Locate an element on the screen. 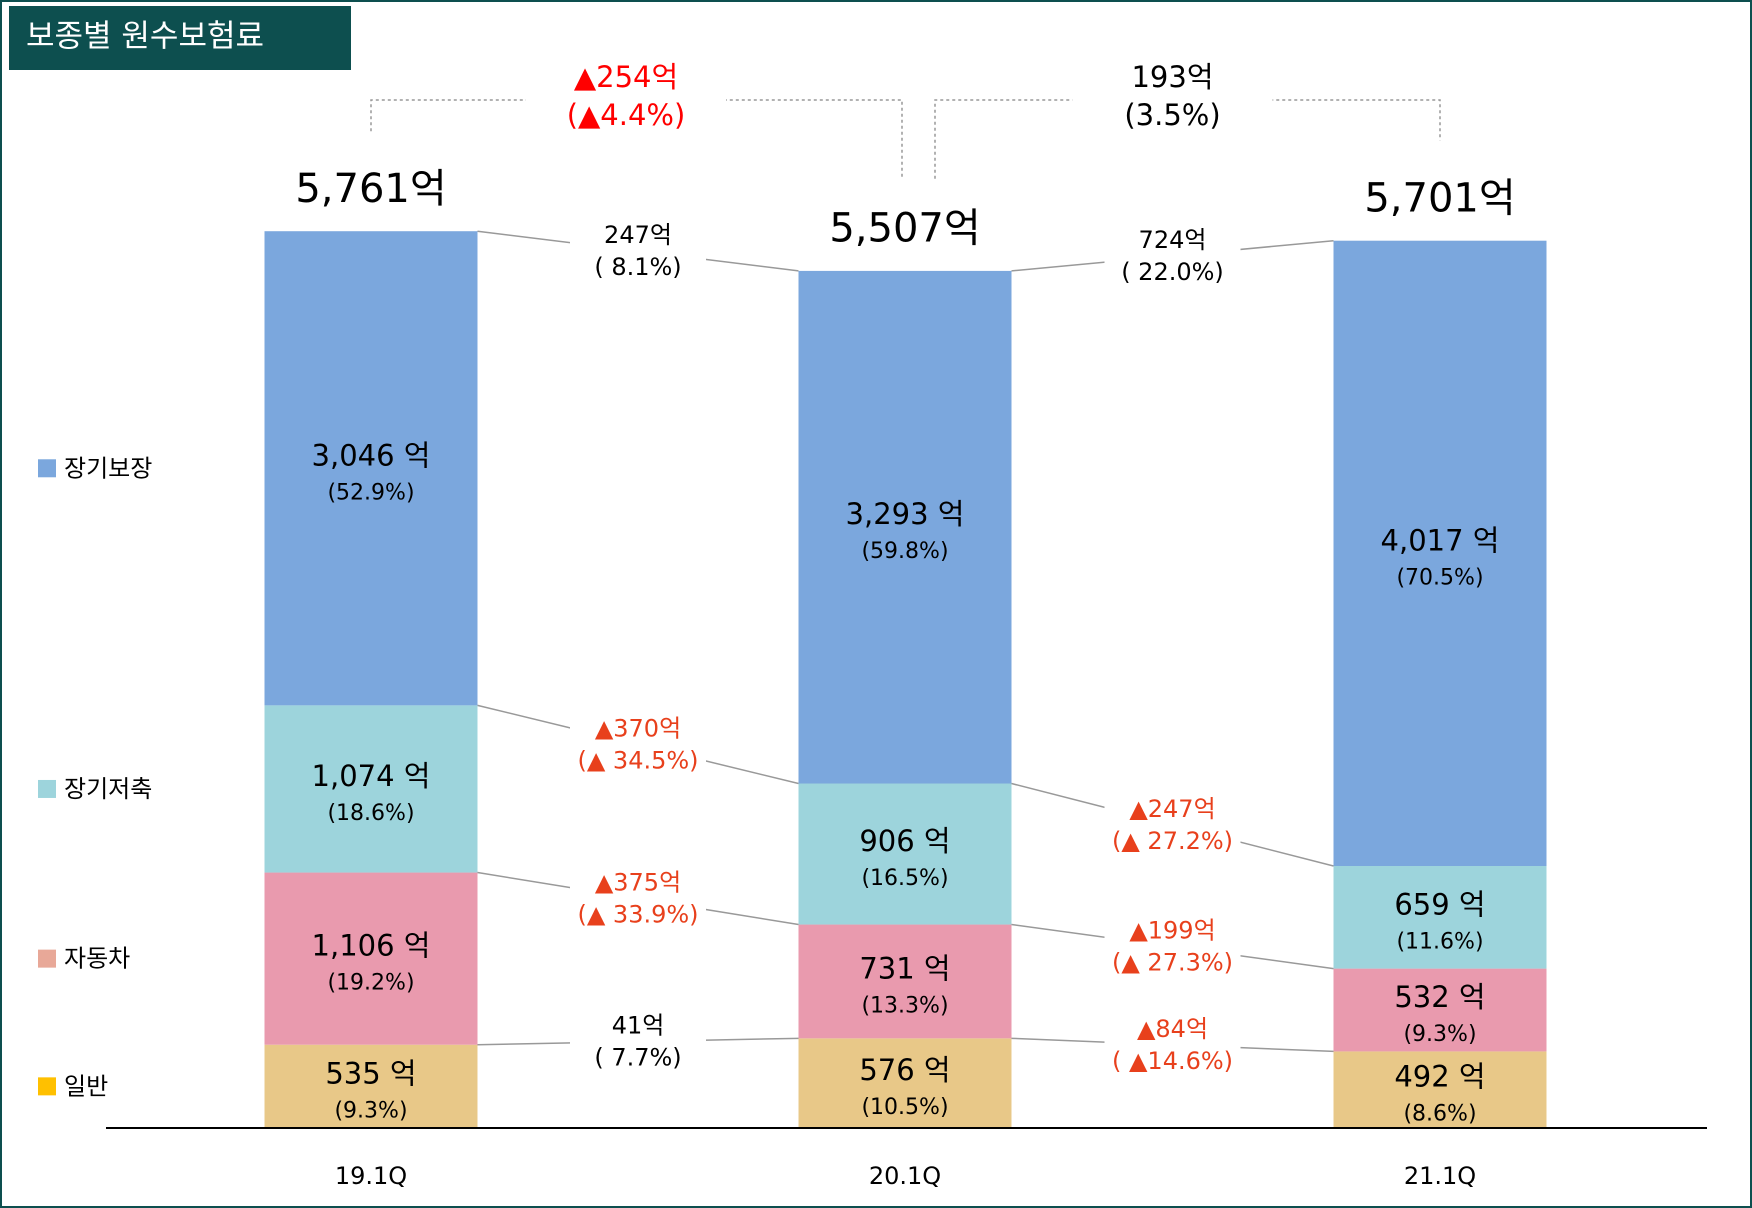  share-label: (19.2%) is located at coordinates (370, 983).